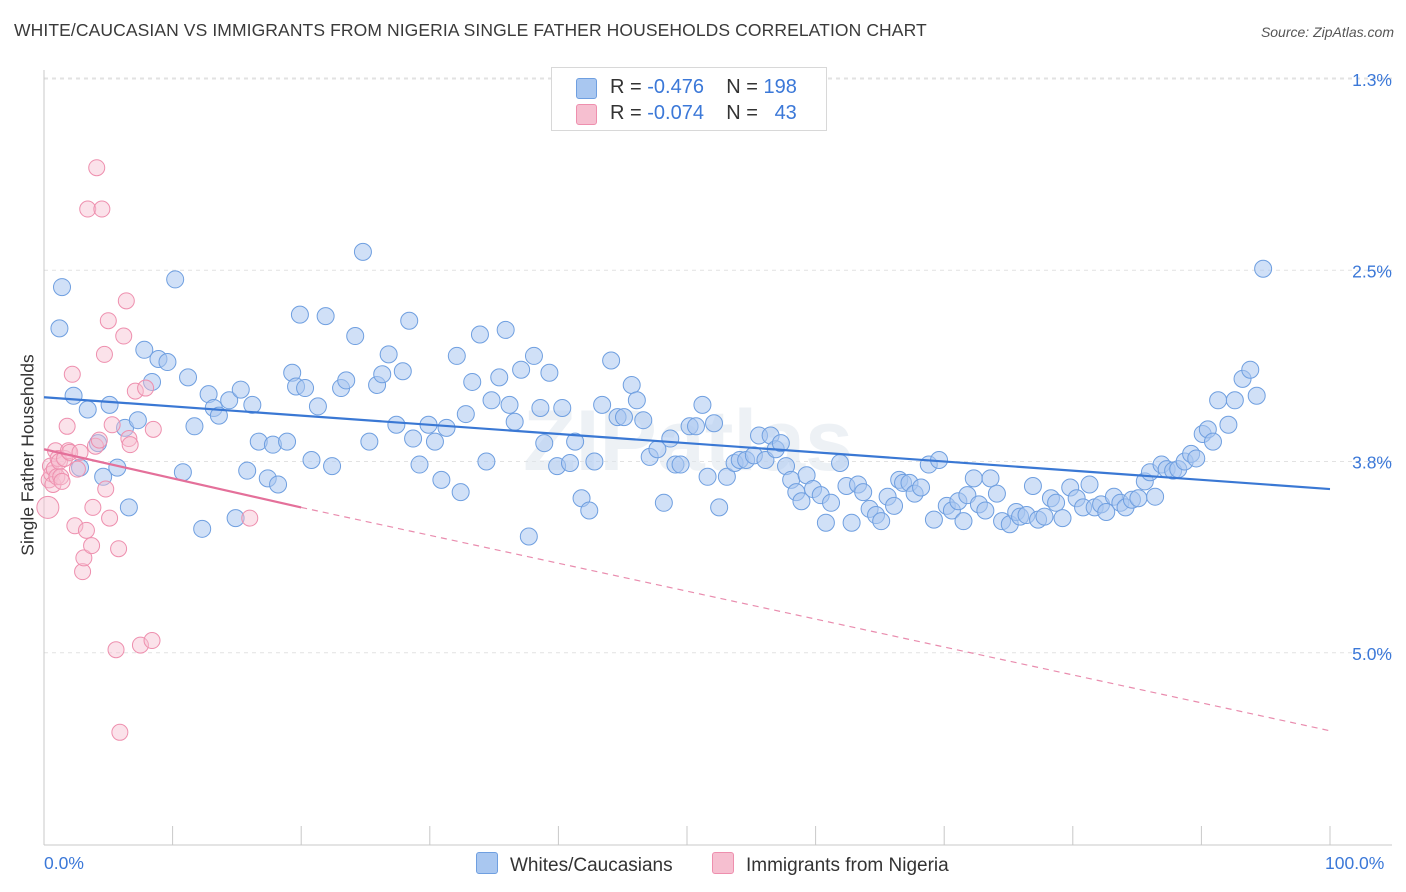  What do you see at coordinates (1372, 271) in the screenshot?
I see `y-tick-label: 2.5%` at bounding box center [1372, 271].